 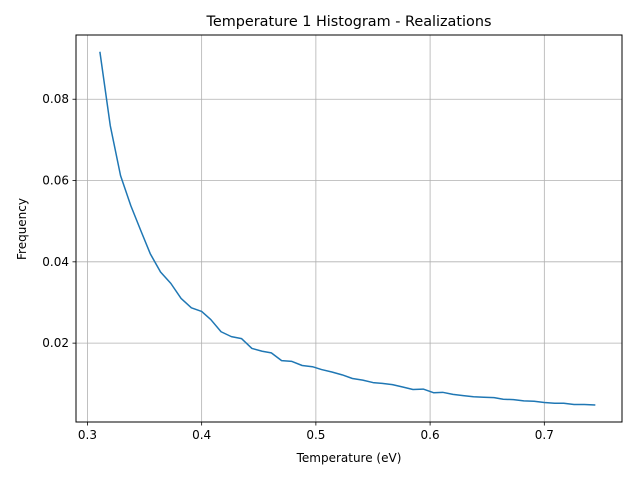 What do you see at coordinates (55, 343) in the screenshot?
I see `y-tick-label: 0.02` at bounding box center [55, 343].